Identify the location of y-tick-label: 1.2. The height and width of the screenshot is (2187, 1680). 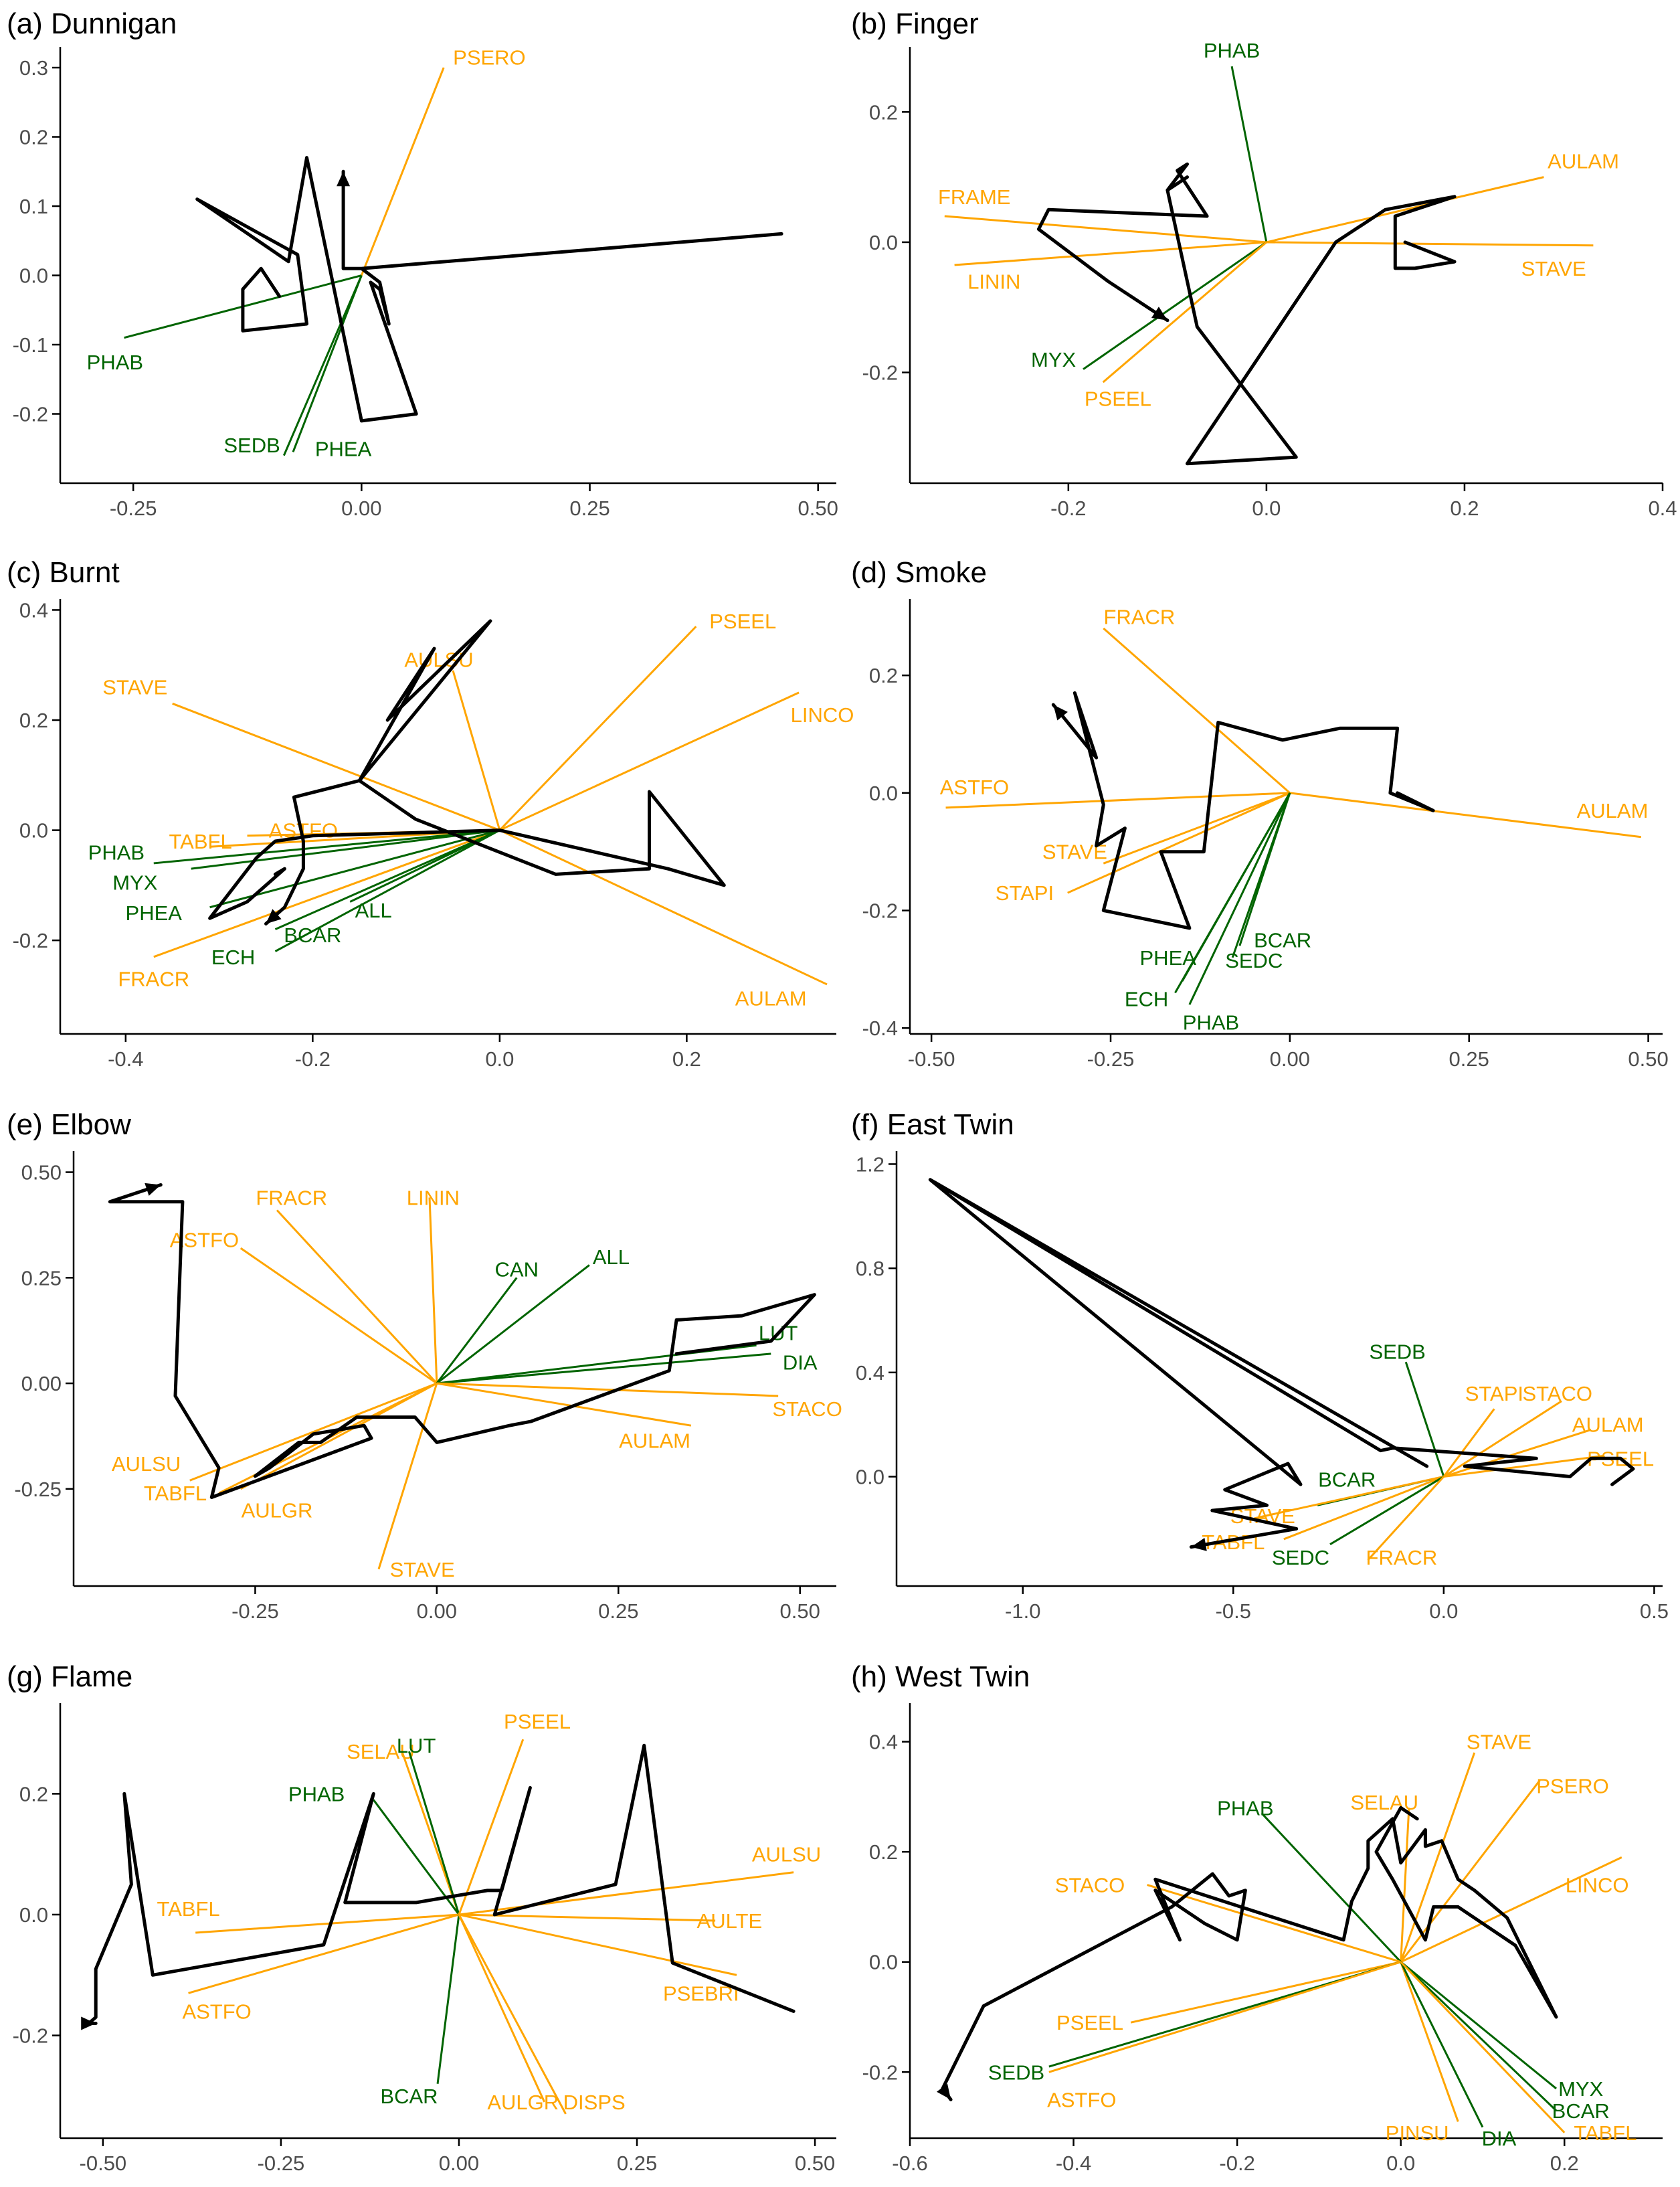
(870, 1164).